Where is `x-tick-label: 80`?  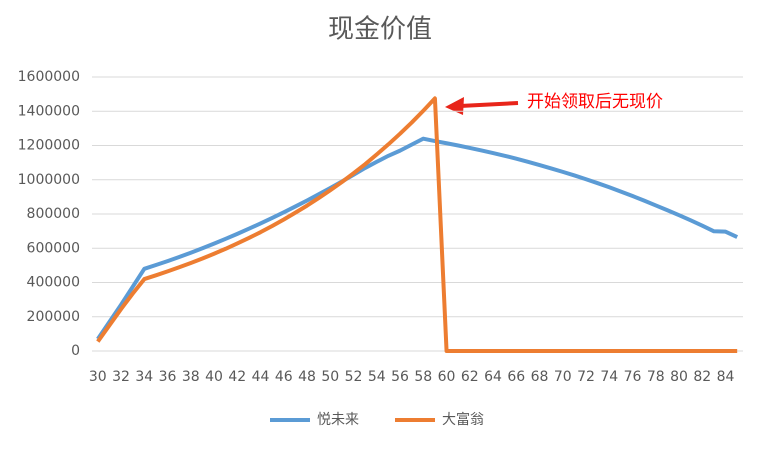
x-tick-label: 80 is located at coordinates (679, 377).